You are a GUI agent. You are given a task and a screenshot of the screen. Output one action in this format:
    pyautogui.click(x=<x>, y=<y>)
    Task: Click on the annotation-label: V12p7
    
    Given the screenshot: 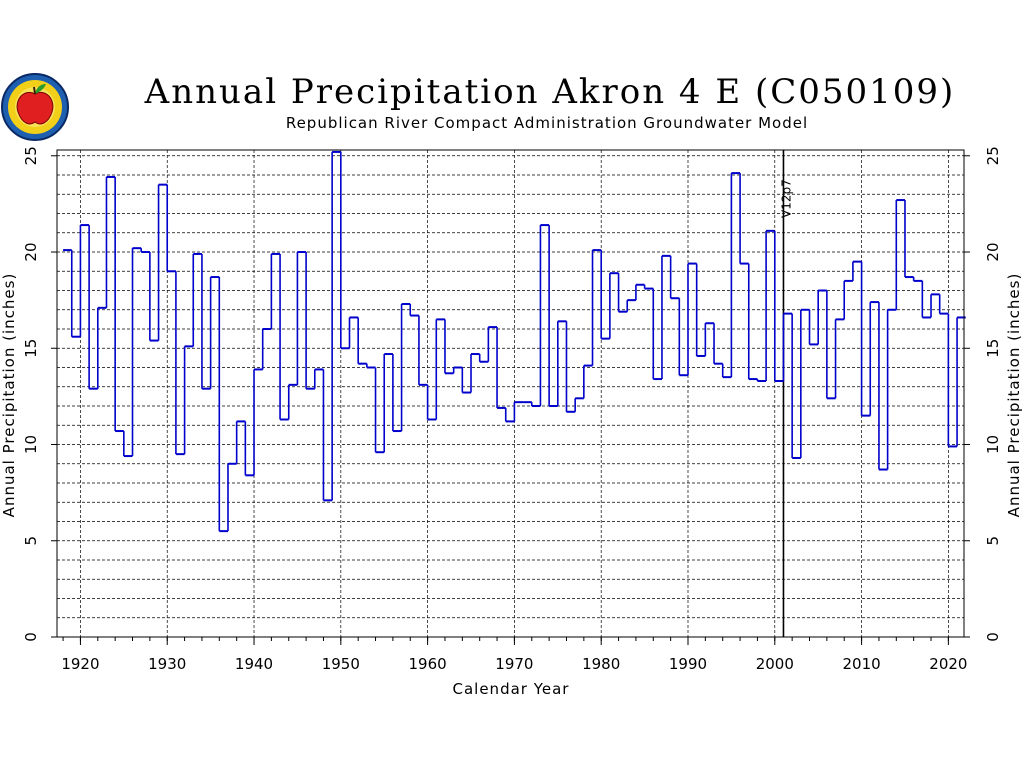 What is the action you would take?
    pyautogui.click(x=786, y=198)
    